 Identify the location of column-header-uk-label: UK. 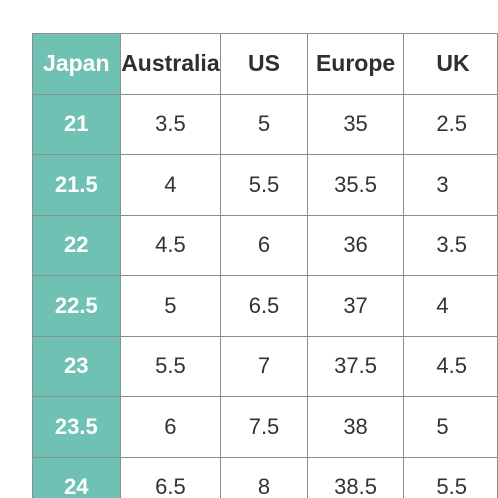
(453, 63).